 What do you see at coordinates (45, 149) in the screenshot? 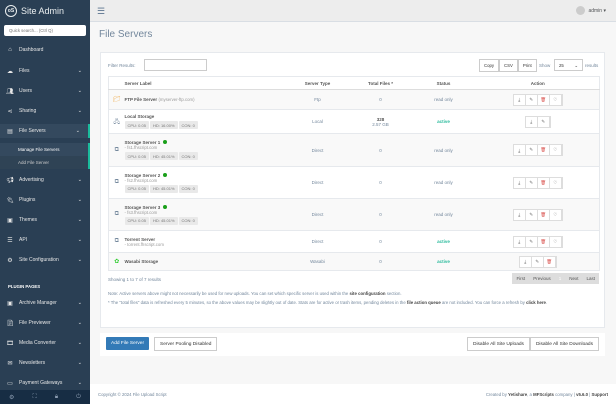
I see `sidebar-subitem: Manage File Servers` at bounding box center [45, 149].